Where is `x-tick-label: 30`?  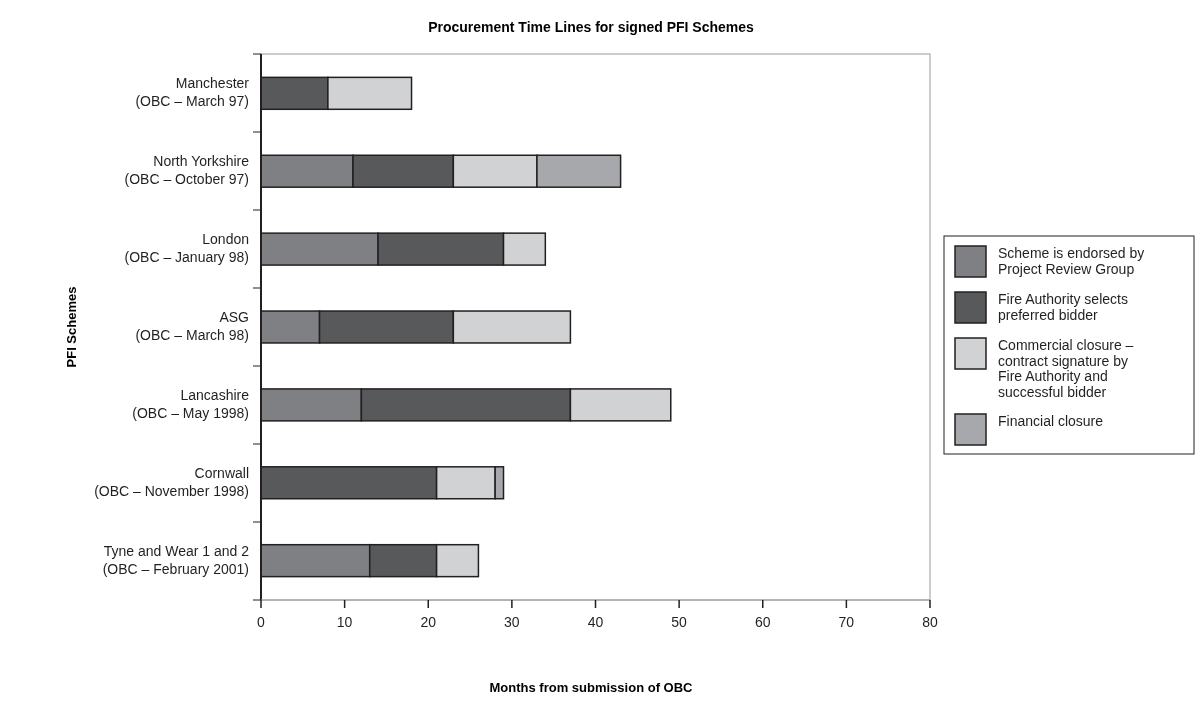
x-tick-label: 30 is located at coordinates (512, 622).